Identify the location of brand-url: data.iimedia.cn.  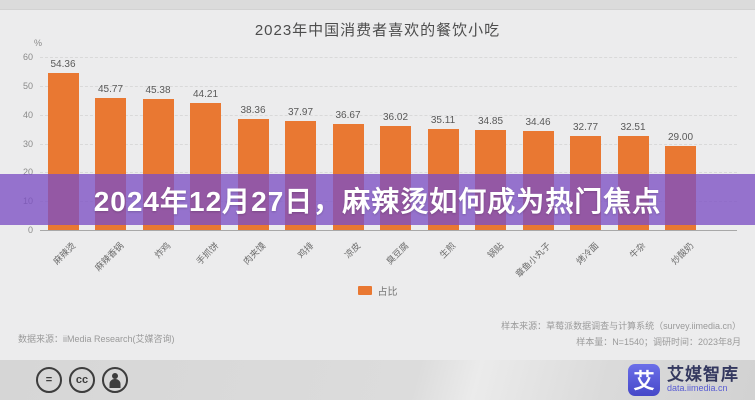
(697, 388).